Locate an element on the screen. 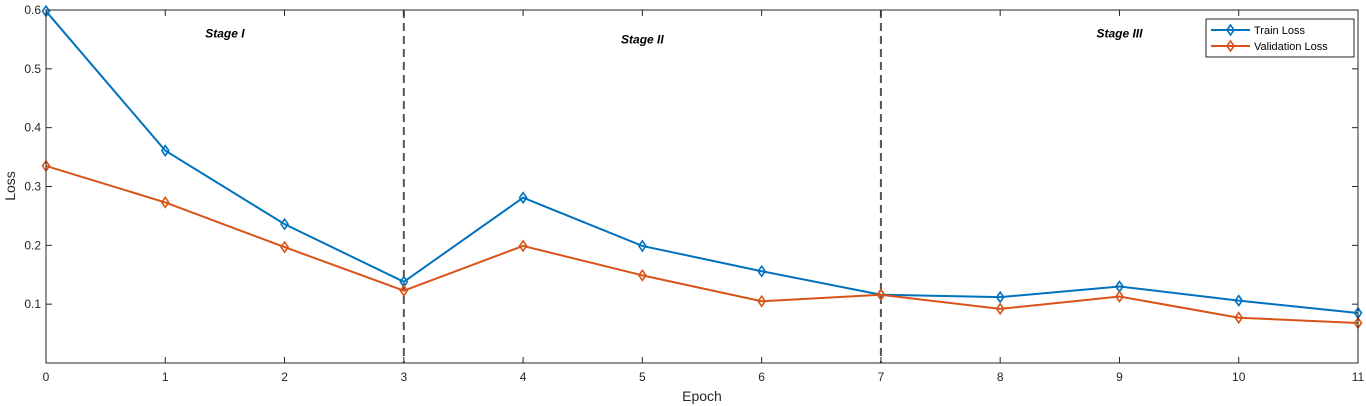 This screenshot has height=406, width=1366. y-tick-label: 0.4 is located at coordinates (32, 128).